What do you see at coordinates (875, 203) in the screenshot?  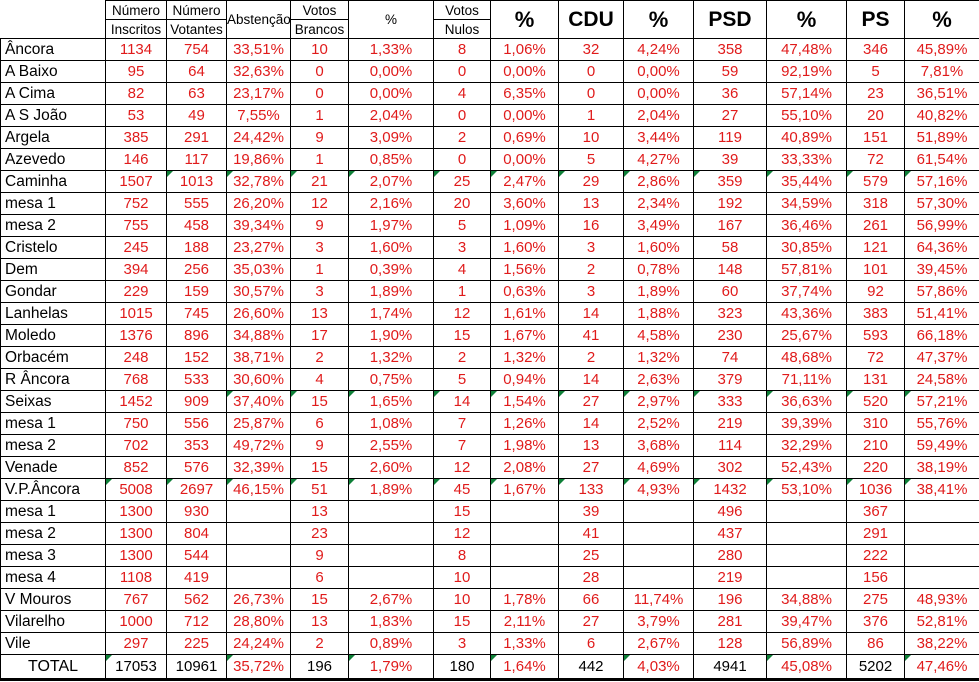 I see `cell: 318` at bounding box center [875, 203].